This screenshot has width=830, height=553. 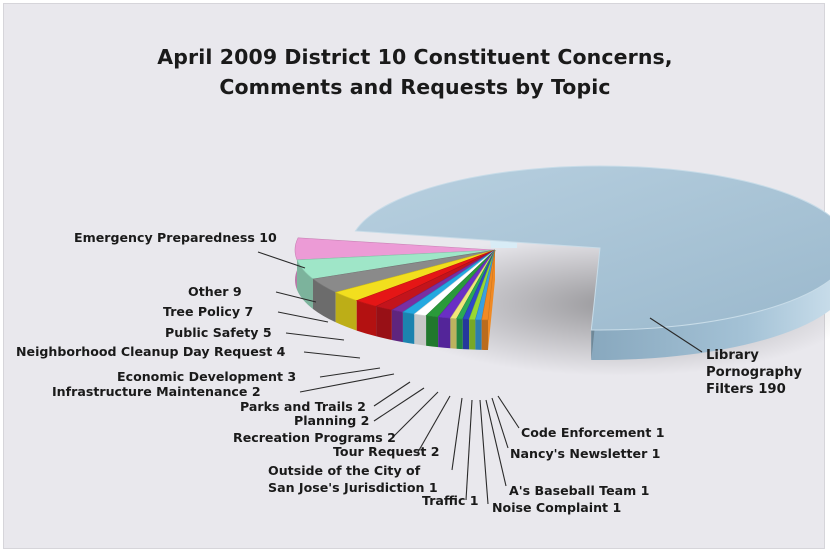 What do you see at coordinates (218, 332) in the screenshot?
I see `label-public-safety: Public Safety 5` at bounding box center [218, 332].